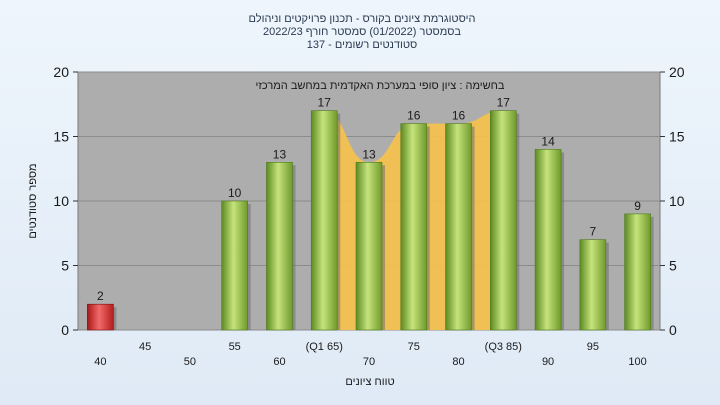  I want to click on value-label-55: 10, so click(235, 193).